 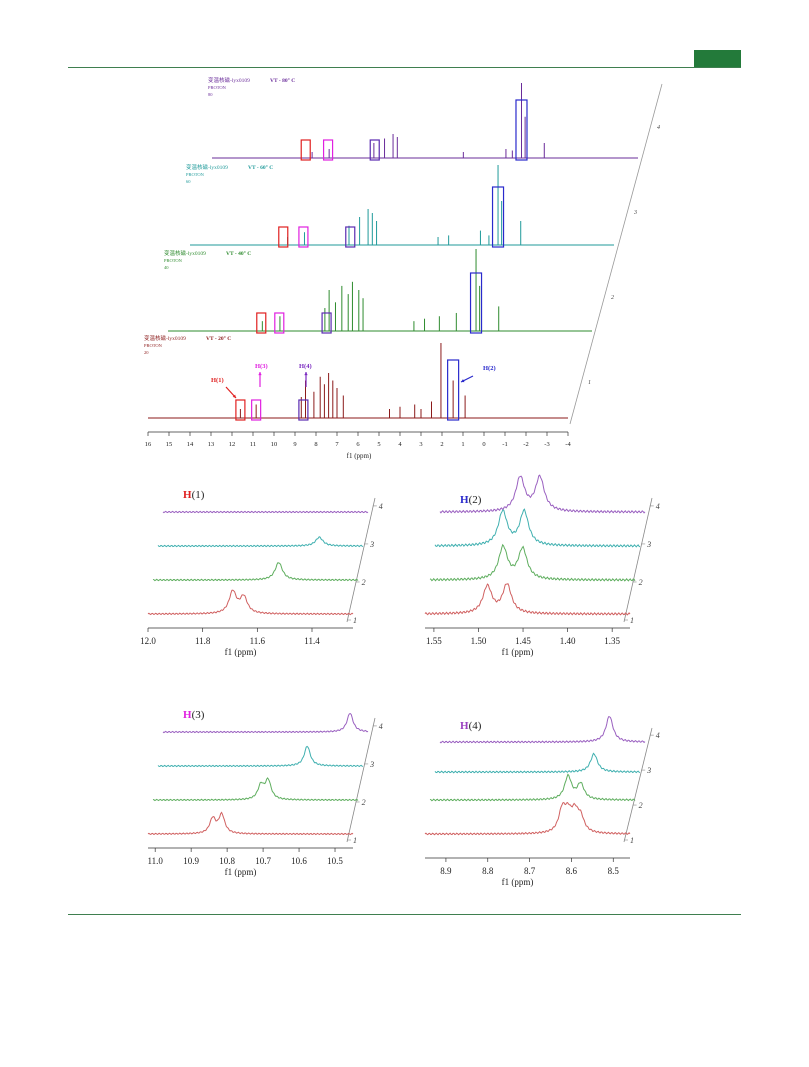 I want to click on main-spectrum-label: 变温核磁-lyx0109 VT - 60° C PROTON 60, so click(x=229, y=173).